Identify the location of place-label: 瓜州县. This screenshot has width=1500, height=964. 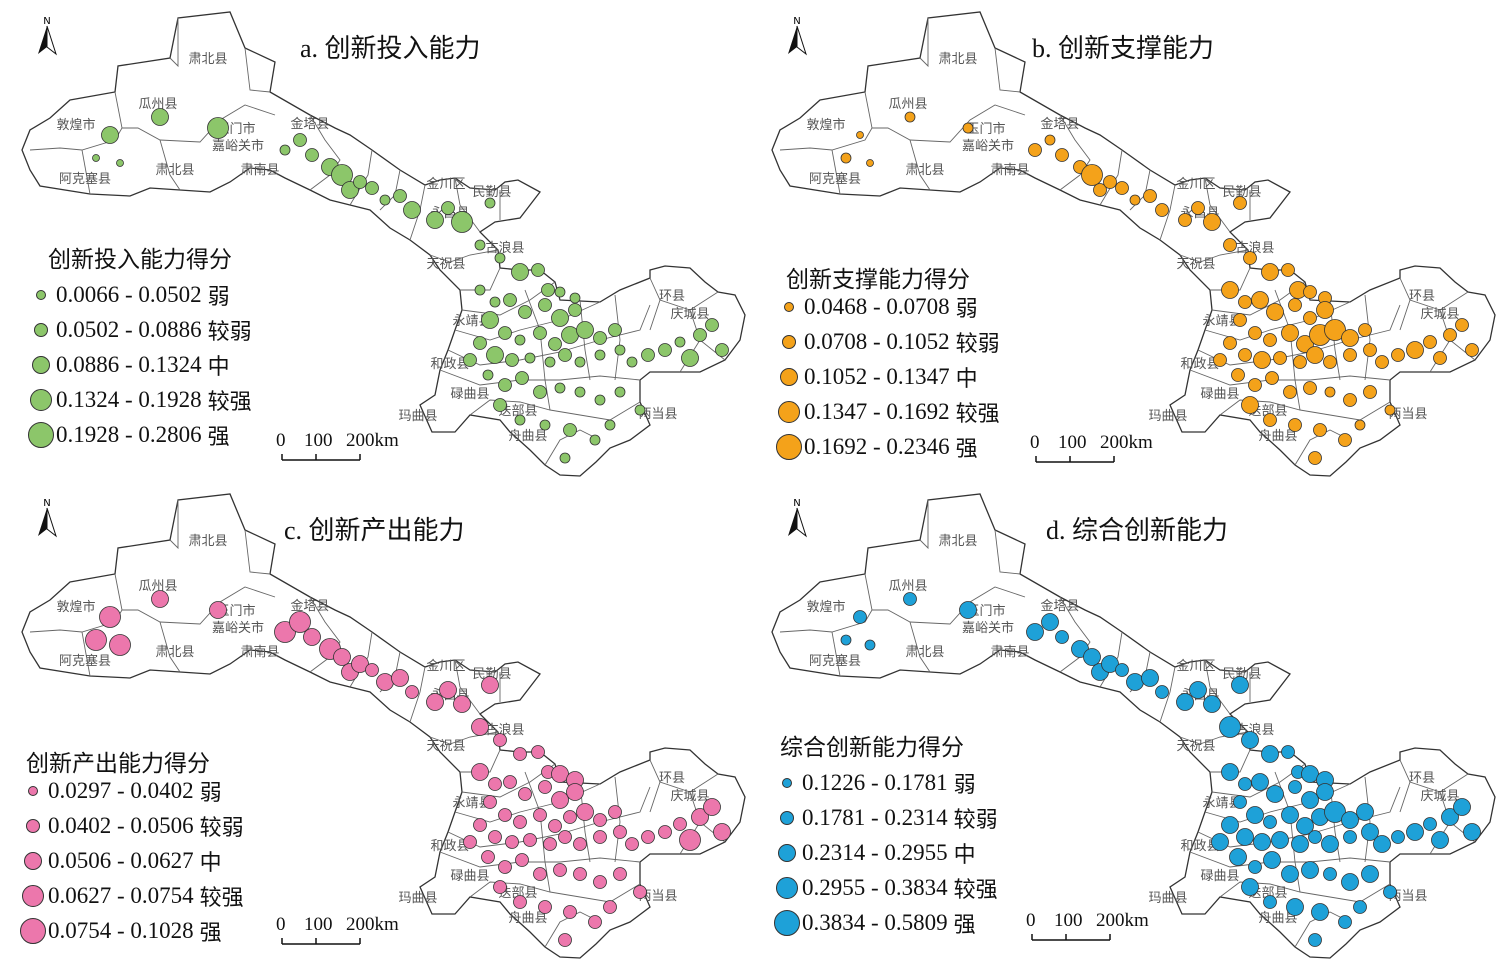
(157, 104).